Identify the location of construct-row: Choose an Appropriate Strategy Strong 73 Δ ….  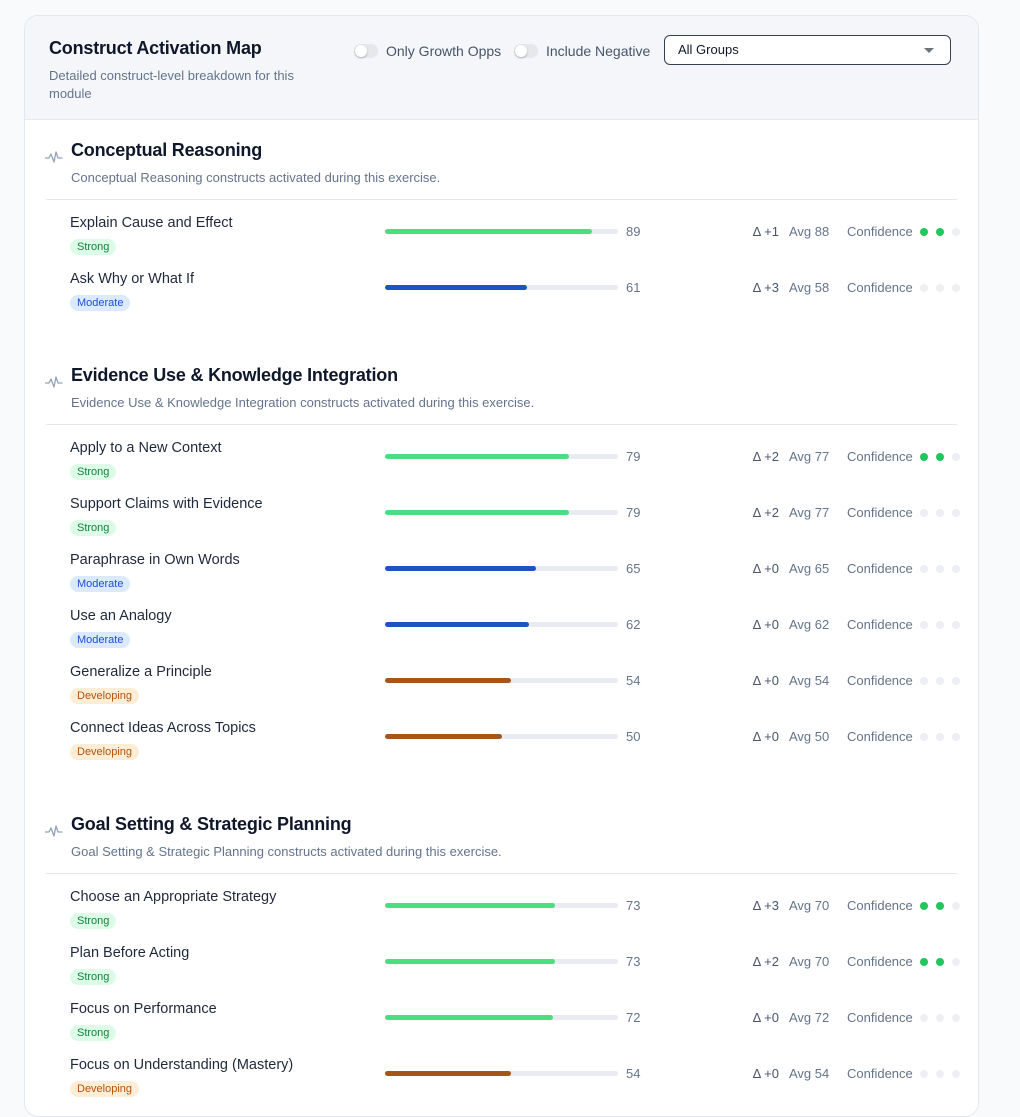
(501, 914).